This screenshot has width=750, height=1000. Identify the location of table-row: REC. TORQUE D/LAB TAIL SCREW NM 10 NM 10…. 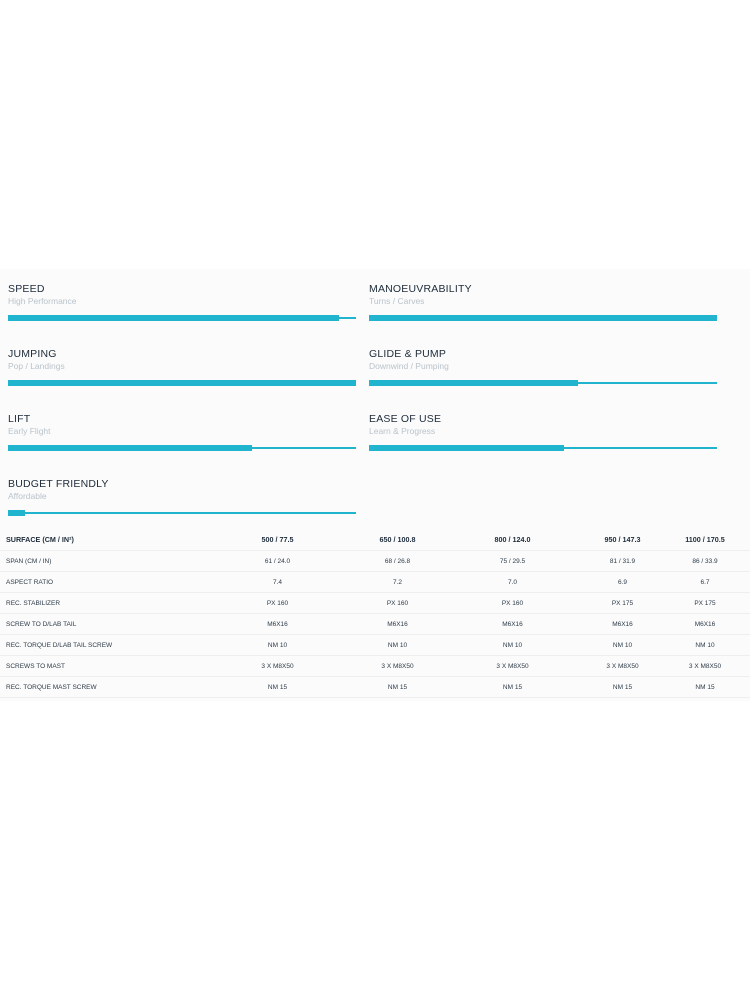
(375, 645).